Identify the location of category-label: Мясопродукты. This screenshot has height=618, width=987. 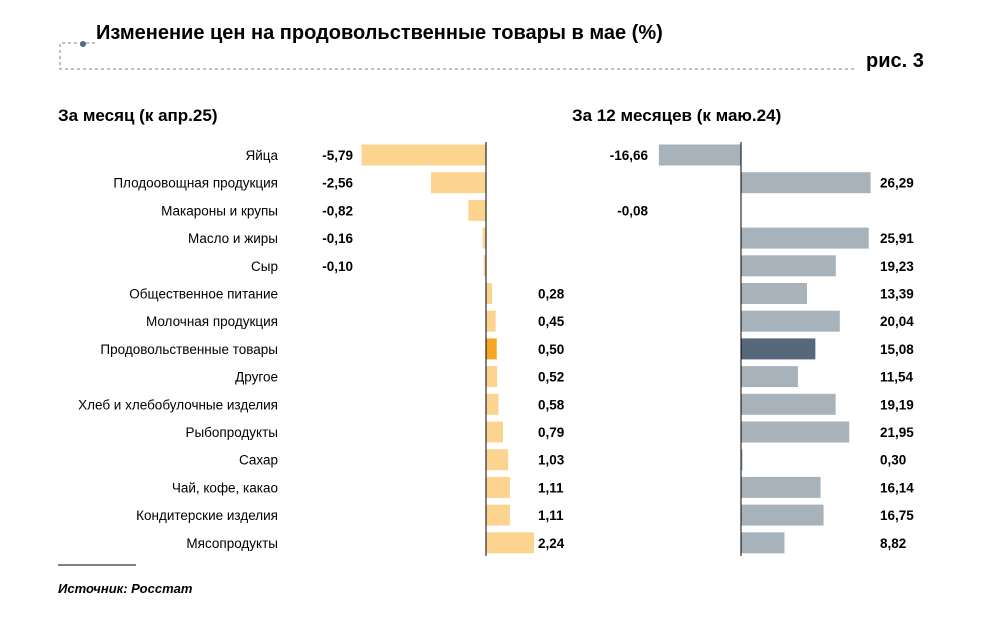
(232, 543).